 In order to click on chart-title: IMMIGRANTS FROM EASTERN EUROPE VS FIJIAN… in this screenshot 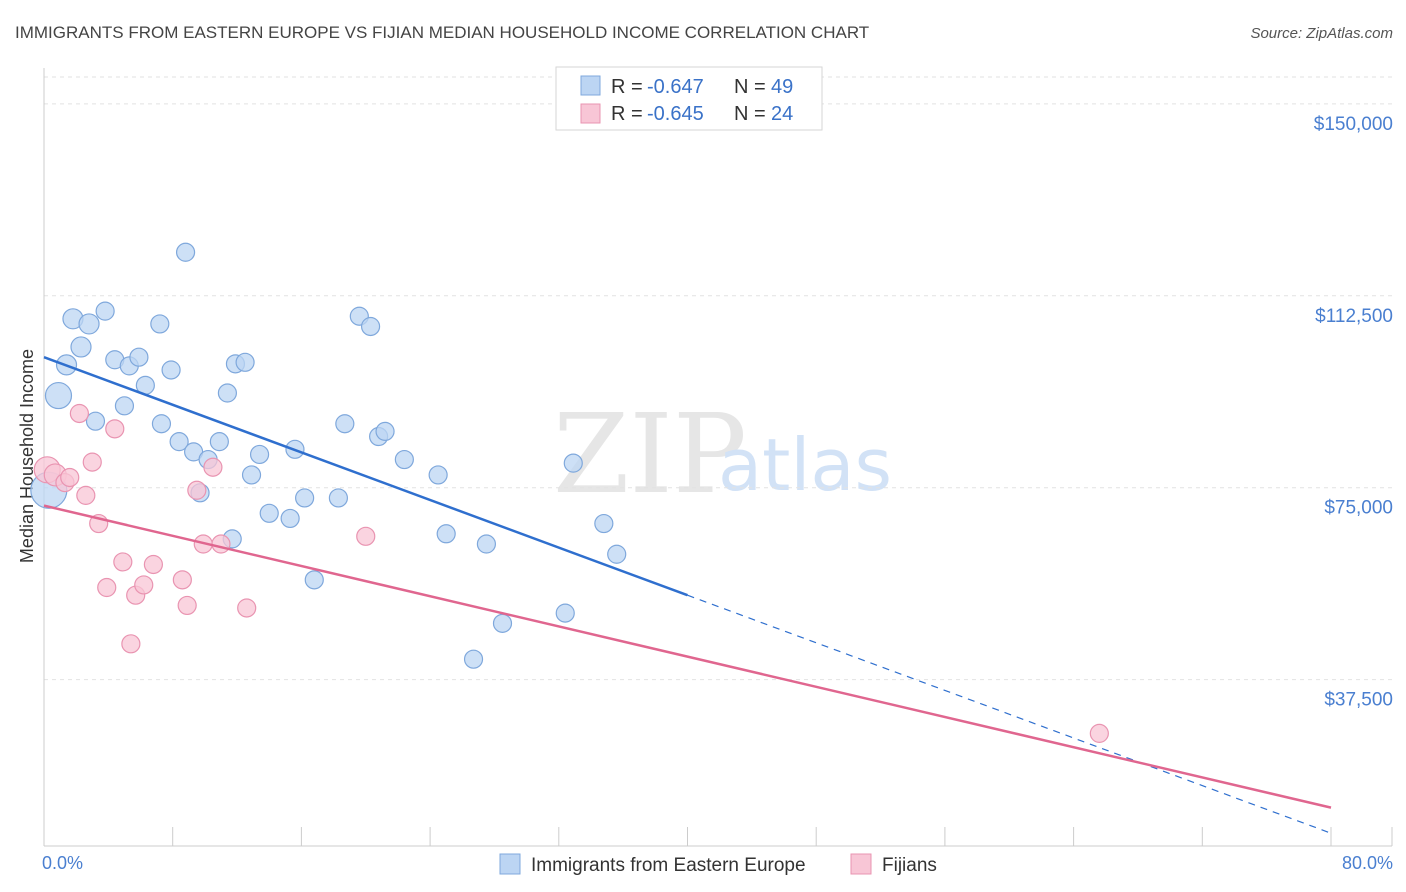, I will do `click(442, 32)`.